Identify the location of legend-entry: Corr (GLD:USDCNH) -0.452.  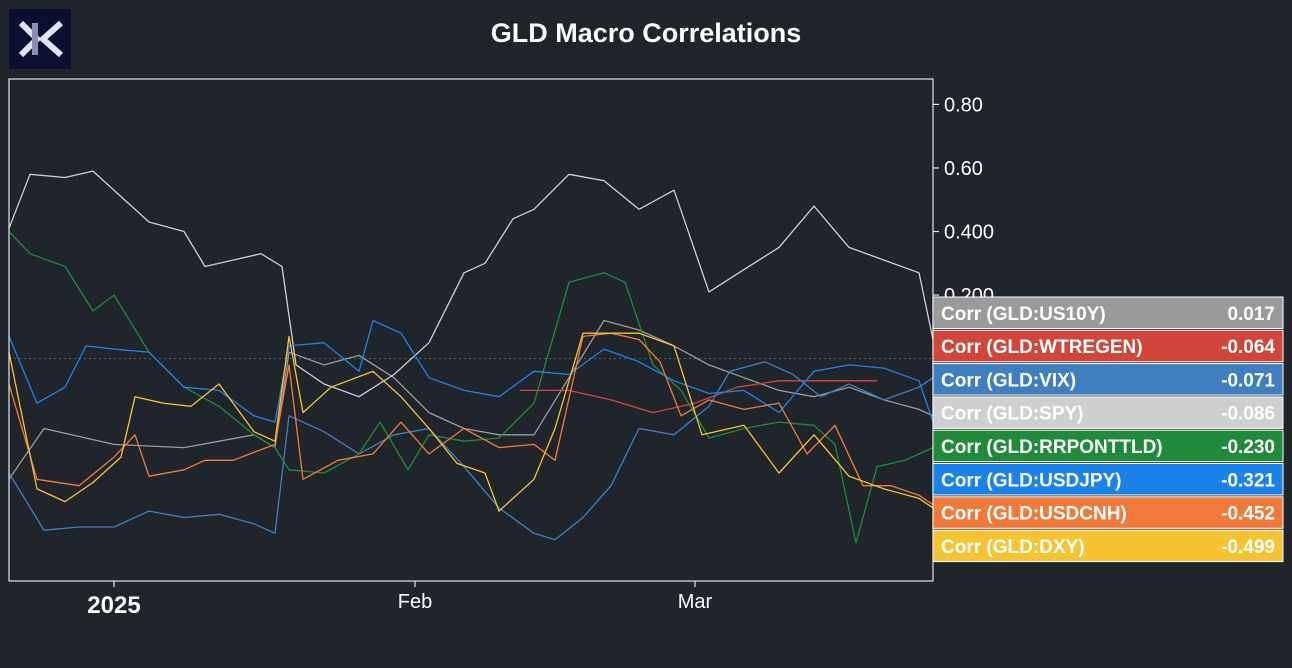
(1108, 512).